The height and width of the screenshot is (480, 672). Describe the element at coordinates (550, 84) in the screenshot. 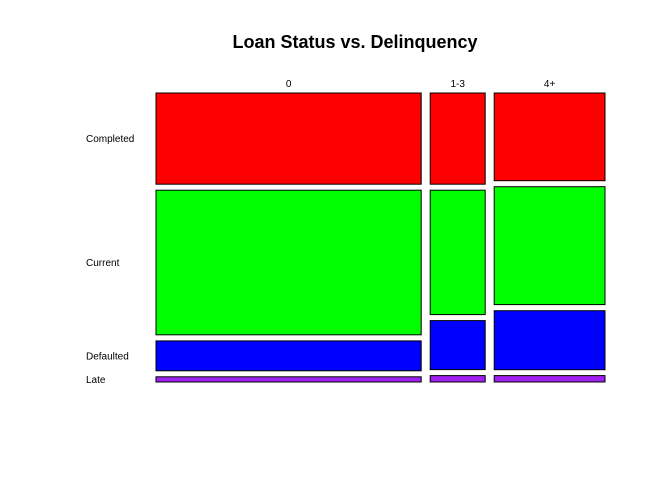

I see `column-label: 4+` at that location.